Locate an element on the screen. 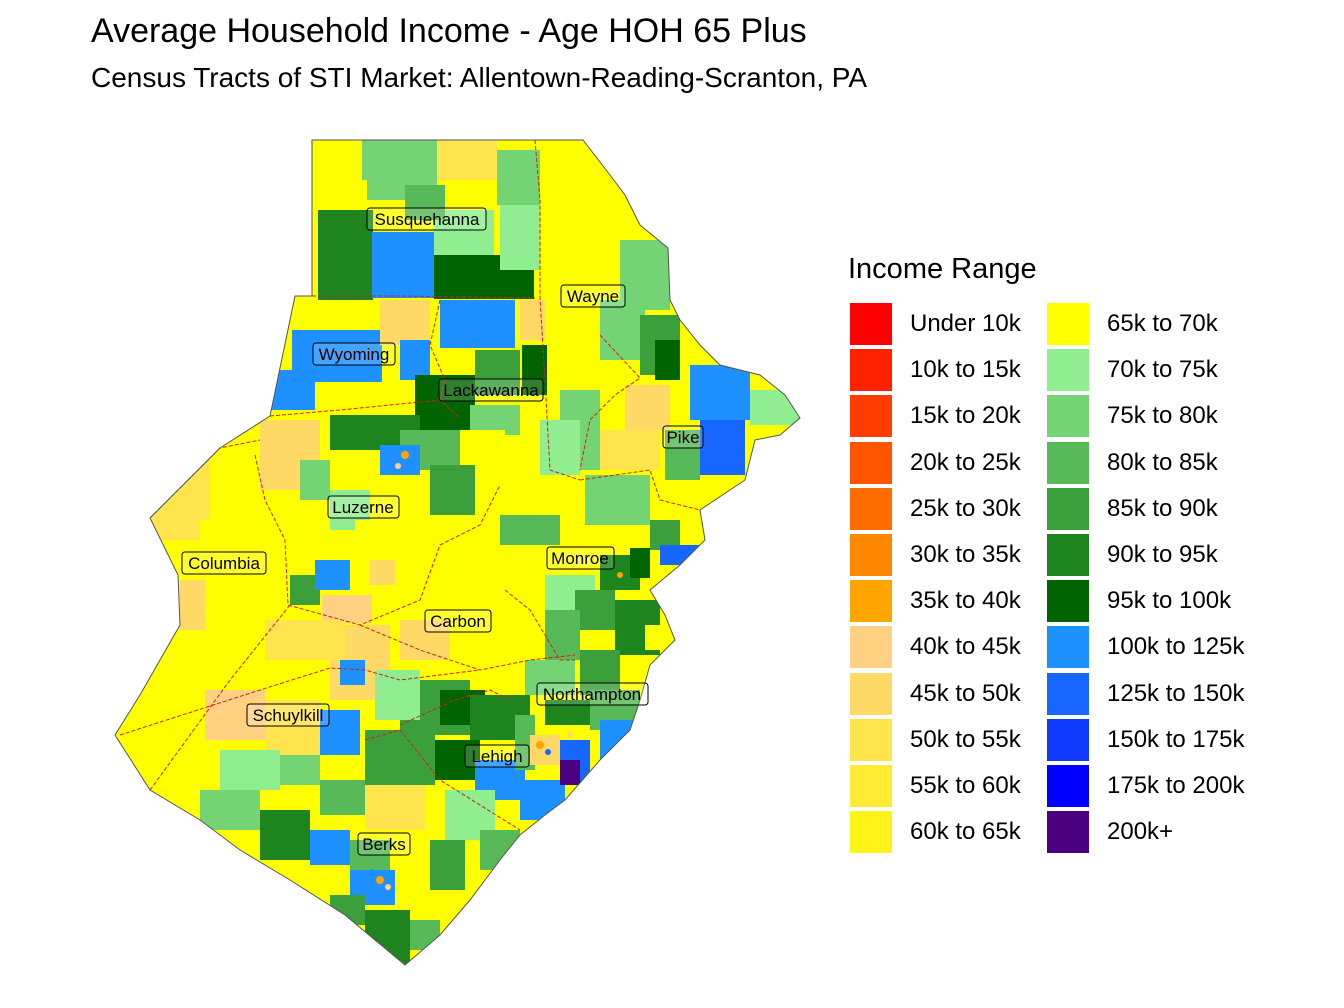 Image resolution: width=1344 pixels, height=1008 pixels. legend-item: 175k to 200k is located at coordinates (1145, 786).